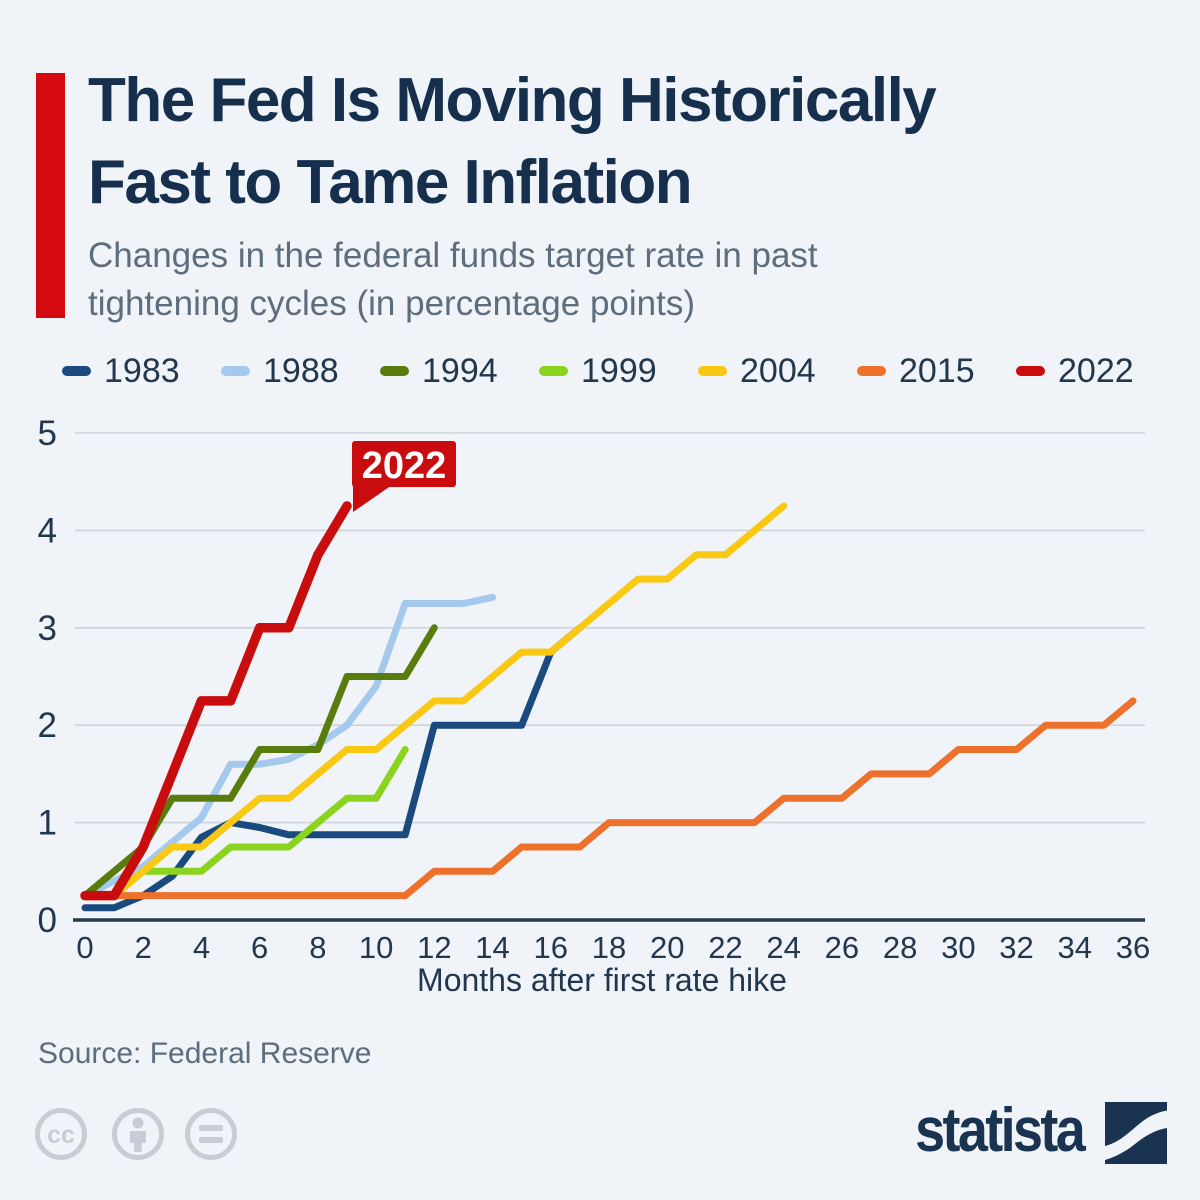  I want to click on x-axis-tick-label: 28, so click(900, 947).